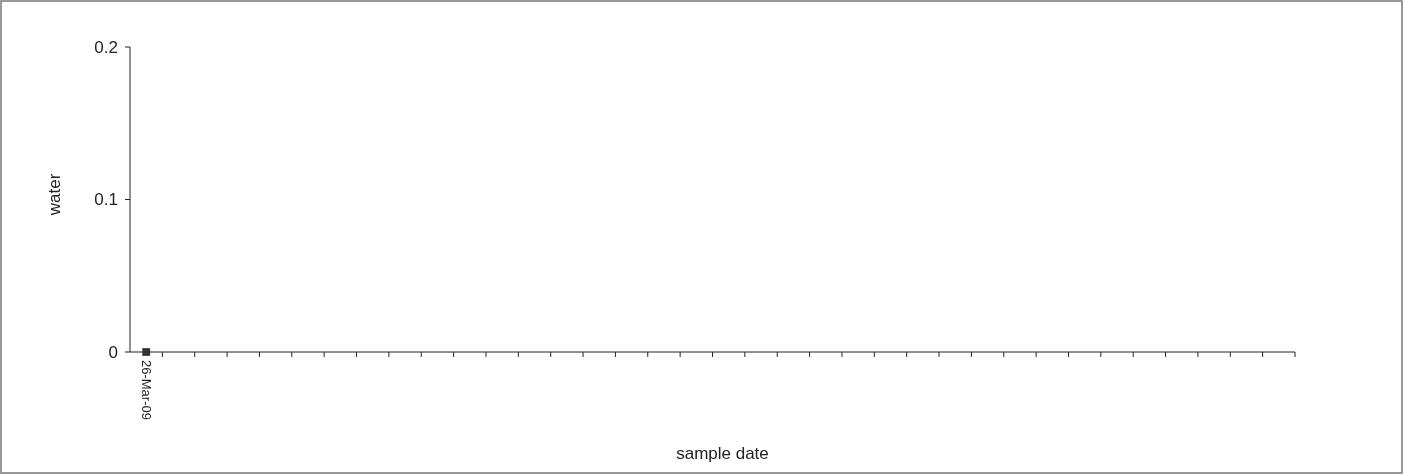 Image resolution: width=1403 pixels, height=474 pixels. What do you see at coordinates (106, 47) in the screenshot?
I see `y-tick-label: 0.2` at bounding box center [106, 47].